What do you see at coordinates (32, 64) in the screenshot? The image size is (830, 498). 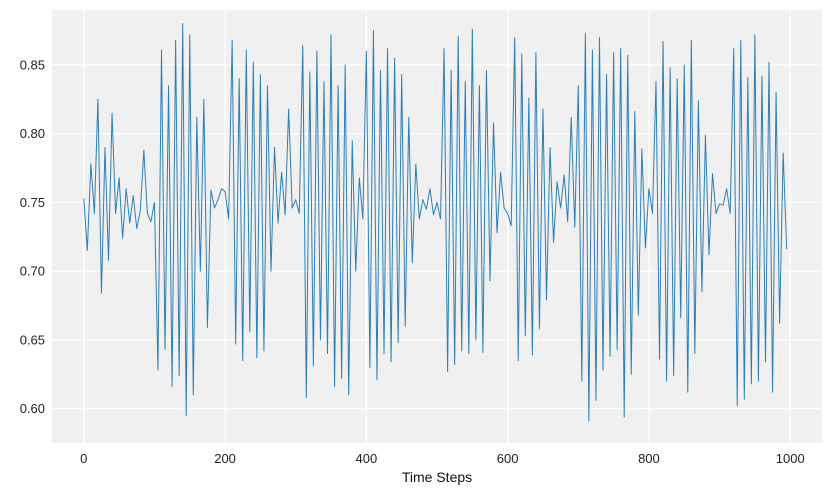 I see `y-tick-label: 0.85` at bounding box center [32, 64].